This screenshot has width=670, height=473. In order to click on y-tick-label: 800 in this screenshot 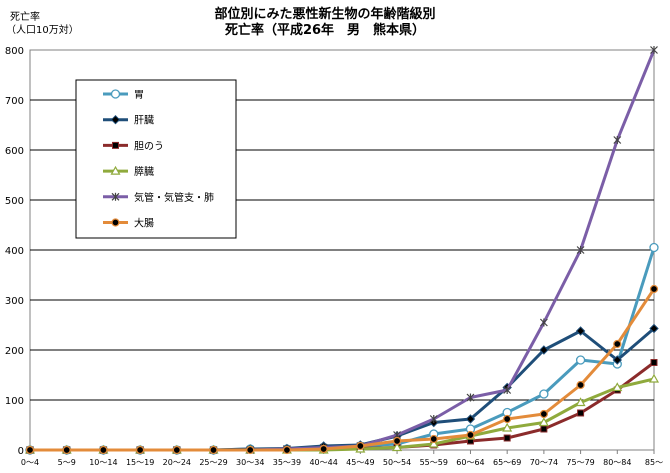, I will do `click(14, 51)`.